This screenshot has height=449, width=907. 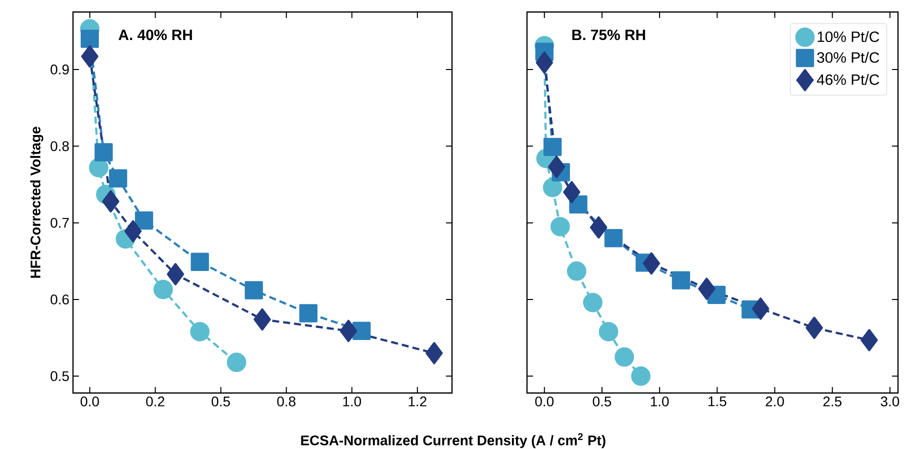 What do you see at coordinates (890, 401) in the screenshot?
I see `x-tick-label: 3.0` at bounding box center [890, 401].